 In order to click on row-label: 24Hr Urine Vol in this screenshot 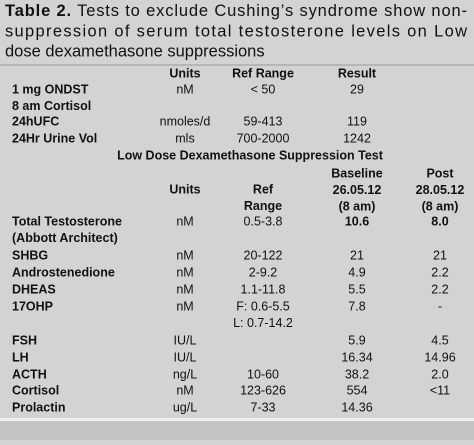, I will do `click(54, 138)`.